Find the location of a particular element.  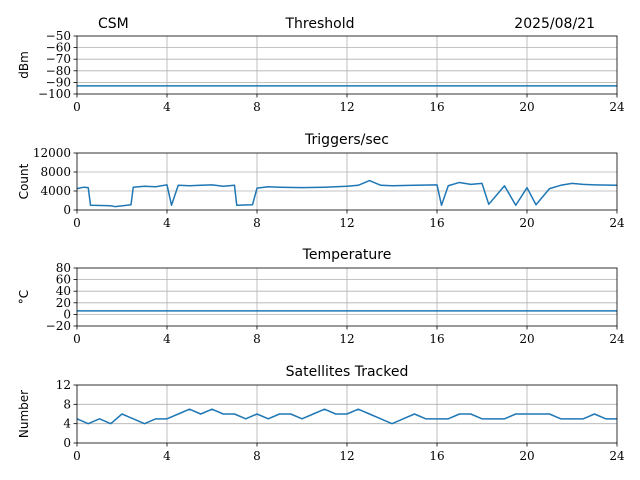

header-center-label: Threshold is located at coordinates (320, 24).